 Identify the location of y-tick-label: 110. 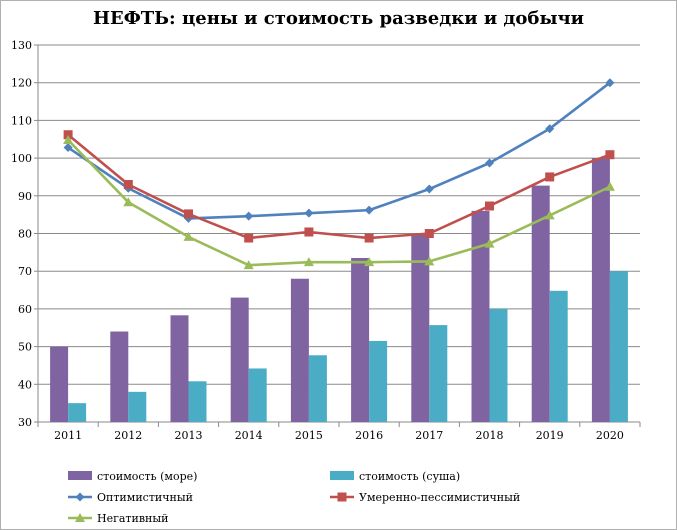
(21, 120).